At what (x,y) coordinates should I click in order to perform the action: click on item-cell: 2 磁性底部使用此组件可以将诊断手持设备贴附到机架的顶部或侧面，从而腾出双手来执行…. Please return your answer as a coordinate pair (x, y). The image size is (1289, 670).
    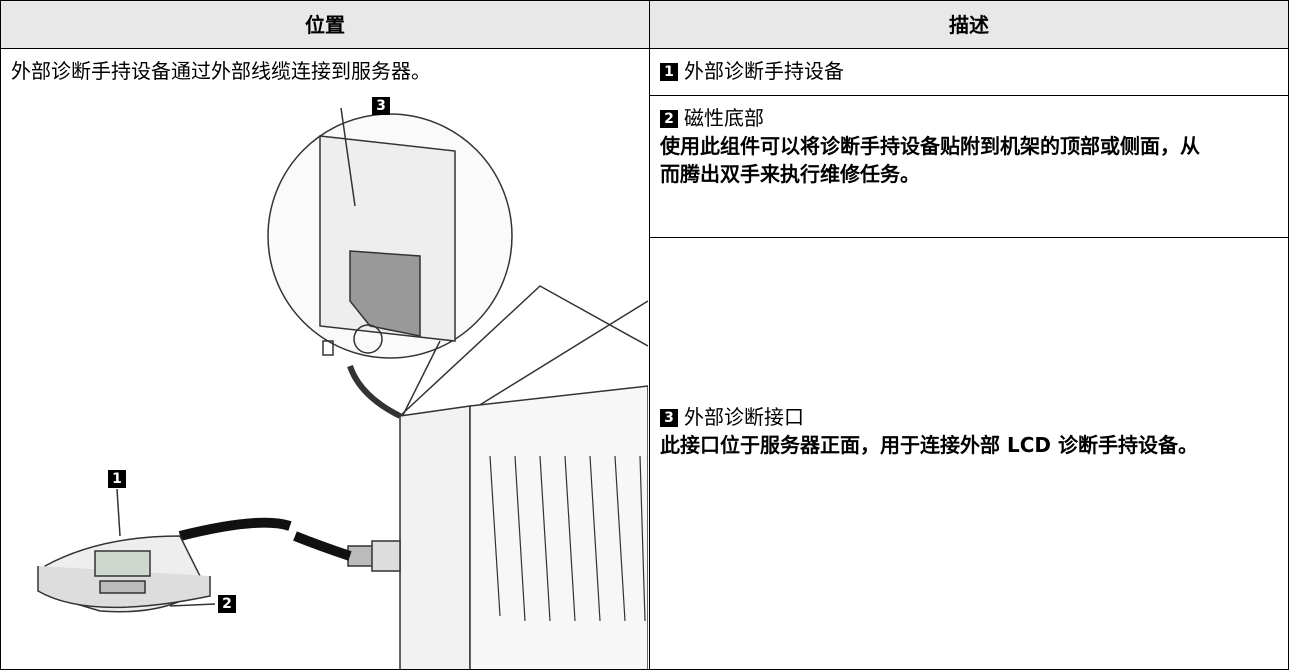
    Looking at the image, I should click on (969, 166).